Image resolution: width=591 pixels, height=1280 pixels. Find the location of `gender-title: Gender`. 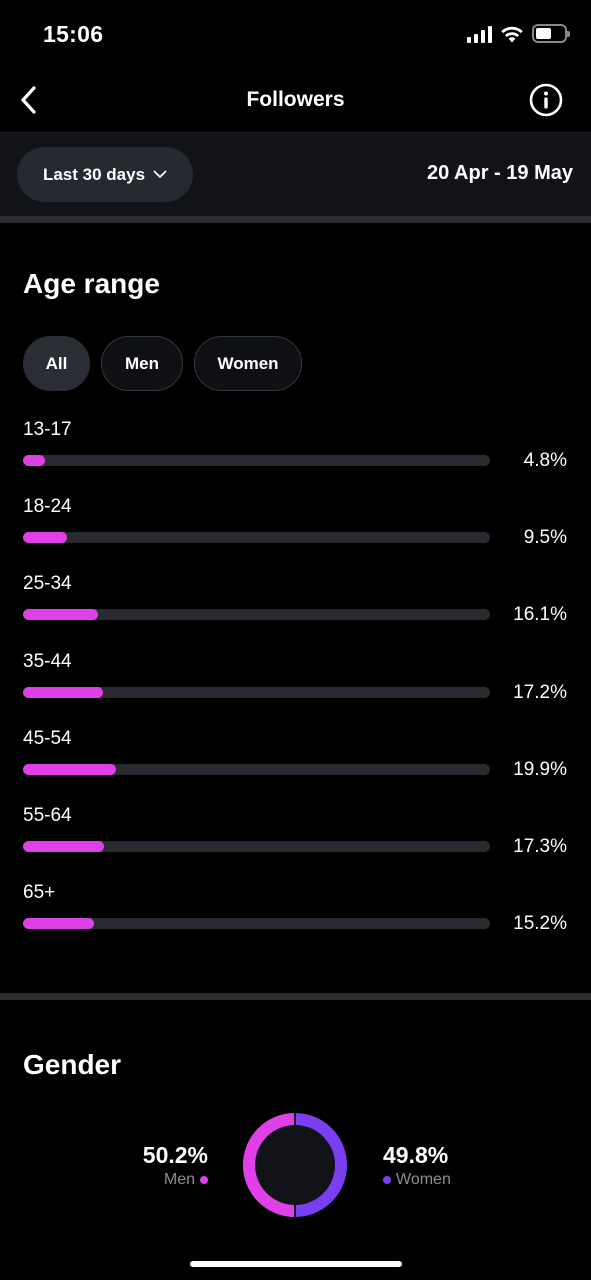

gender-title: Gender is located at coordinates (72, 1064).